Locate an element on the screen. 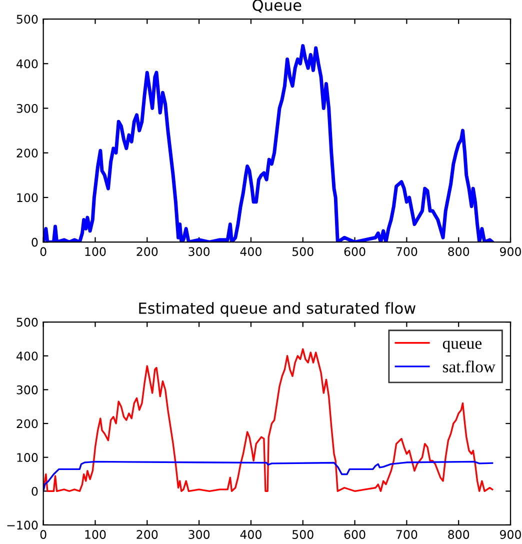  y-tick-label: −100 is located at coordinates (22, 525).